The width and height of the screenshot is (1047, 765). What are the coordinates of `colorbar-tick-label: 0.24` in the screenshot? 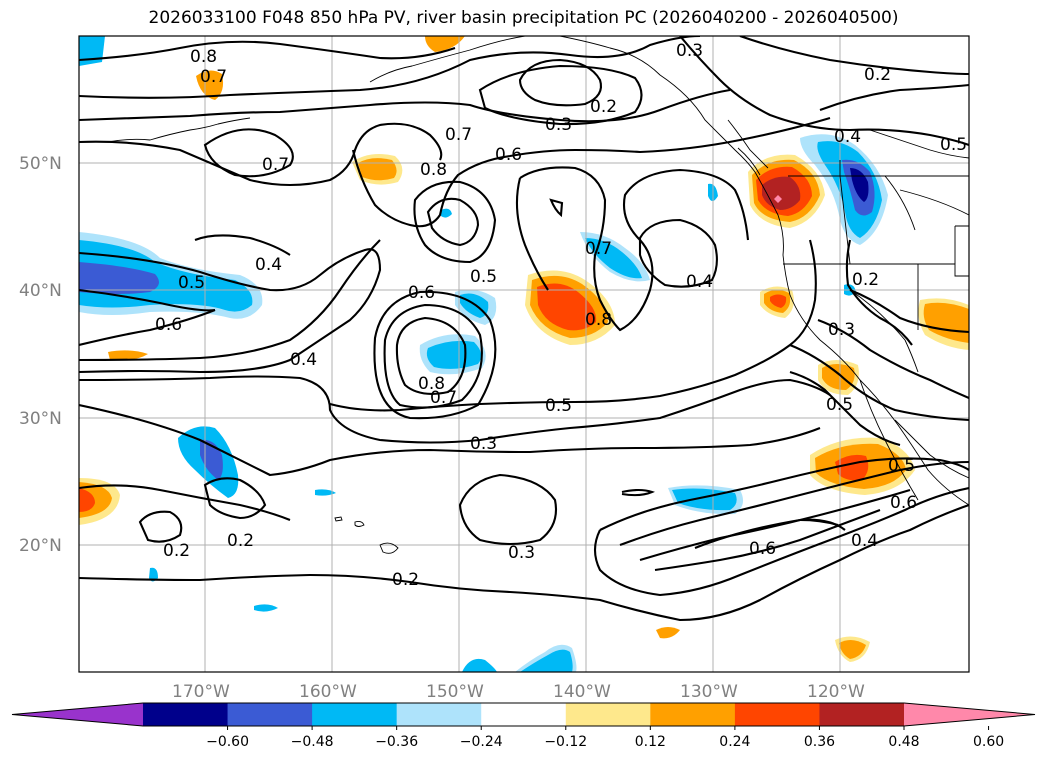 It's located at (734, 742).